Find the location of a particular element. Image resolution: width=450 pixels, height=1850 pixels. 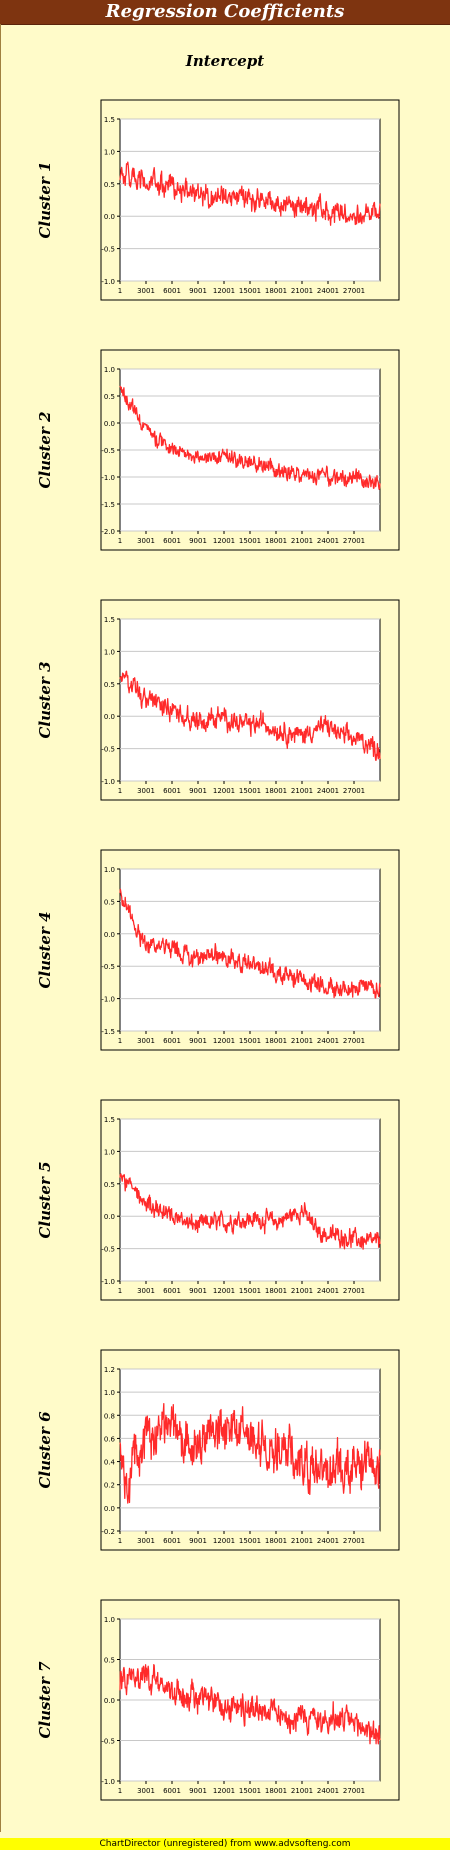

cluster-label: Cluster 7 is located at coordinates (45, 1700).